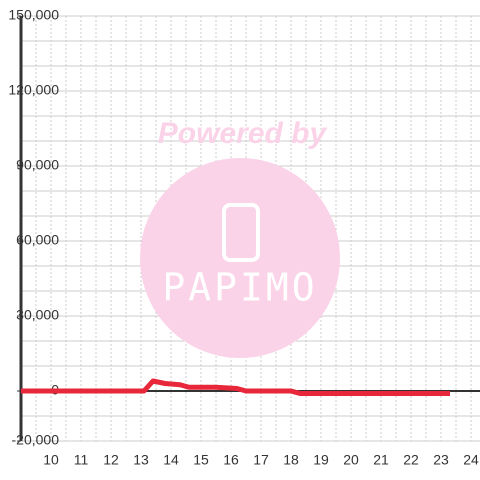 The image size is (480, 480). I want to click on x-tick-label: 14, so click(171, 460).